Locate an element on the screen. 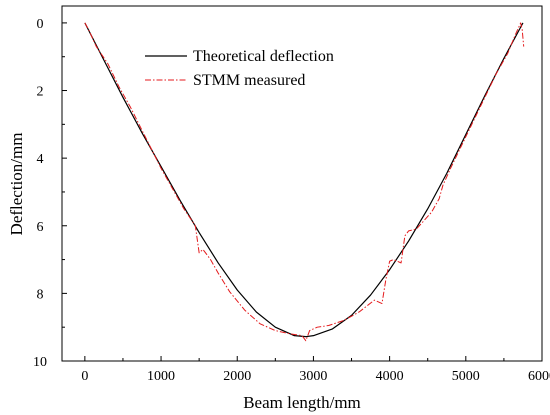 The height and width of the screenshot is (415, 550). y-axis-title: Deflection/mm is located at coordinates (16, 184).